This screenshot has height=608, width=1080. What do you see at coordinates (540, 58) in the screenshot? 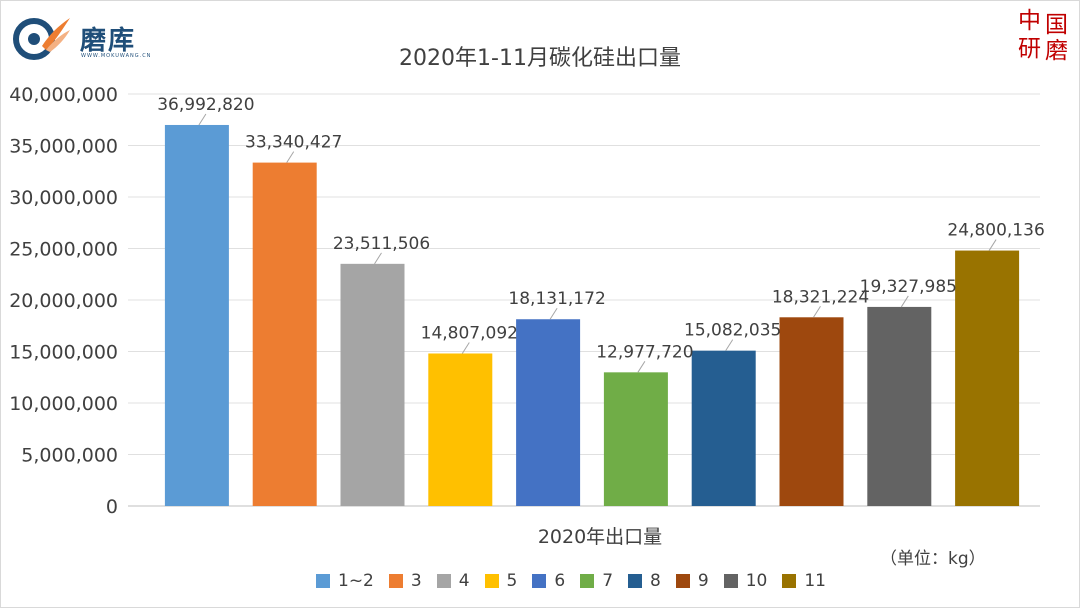
I see `chart-title: 2020年1-11月碳化硅出口量` at bounding box center [540, 58].